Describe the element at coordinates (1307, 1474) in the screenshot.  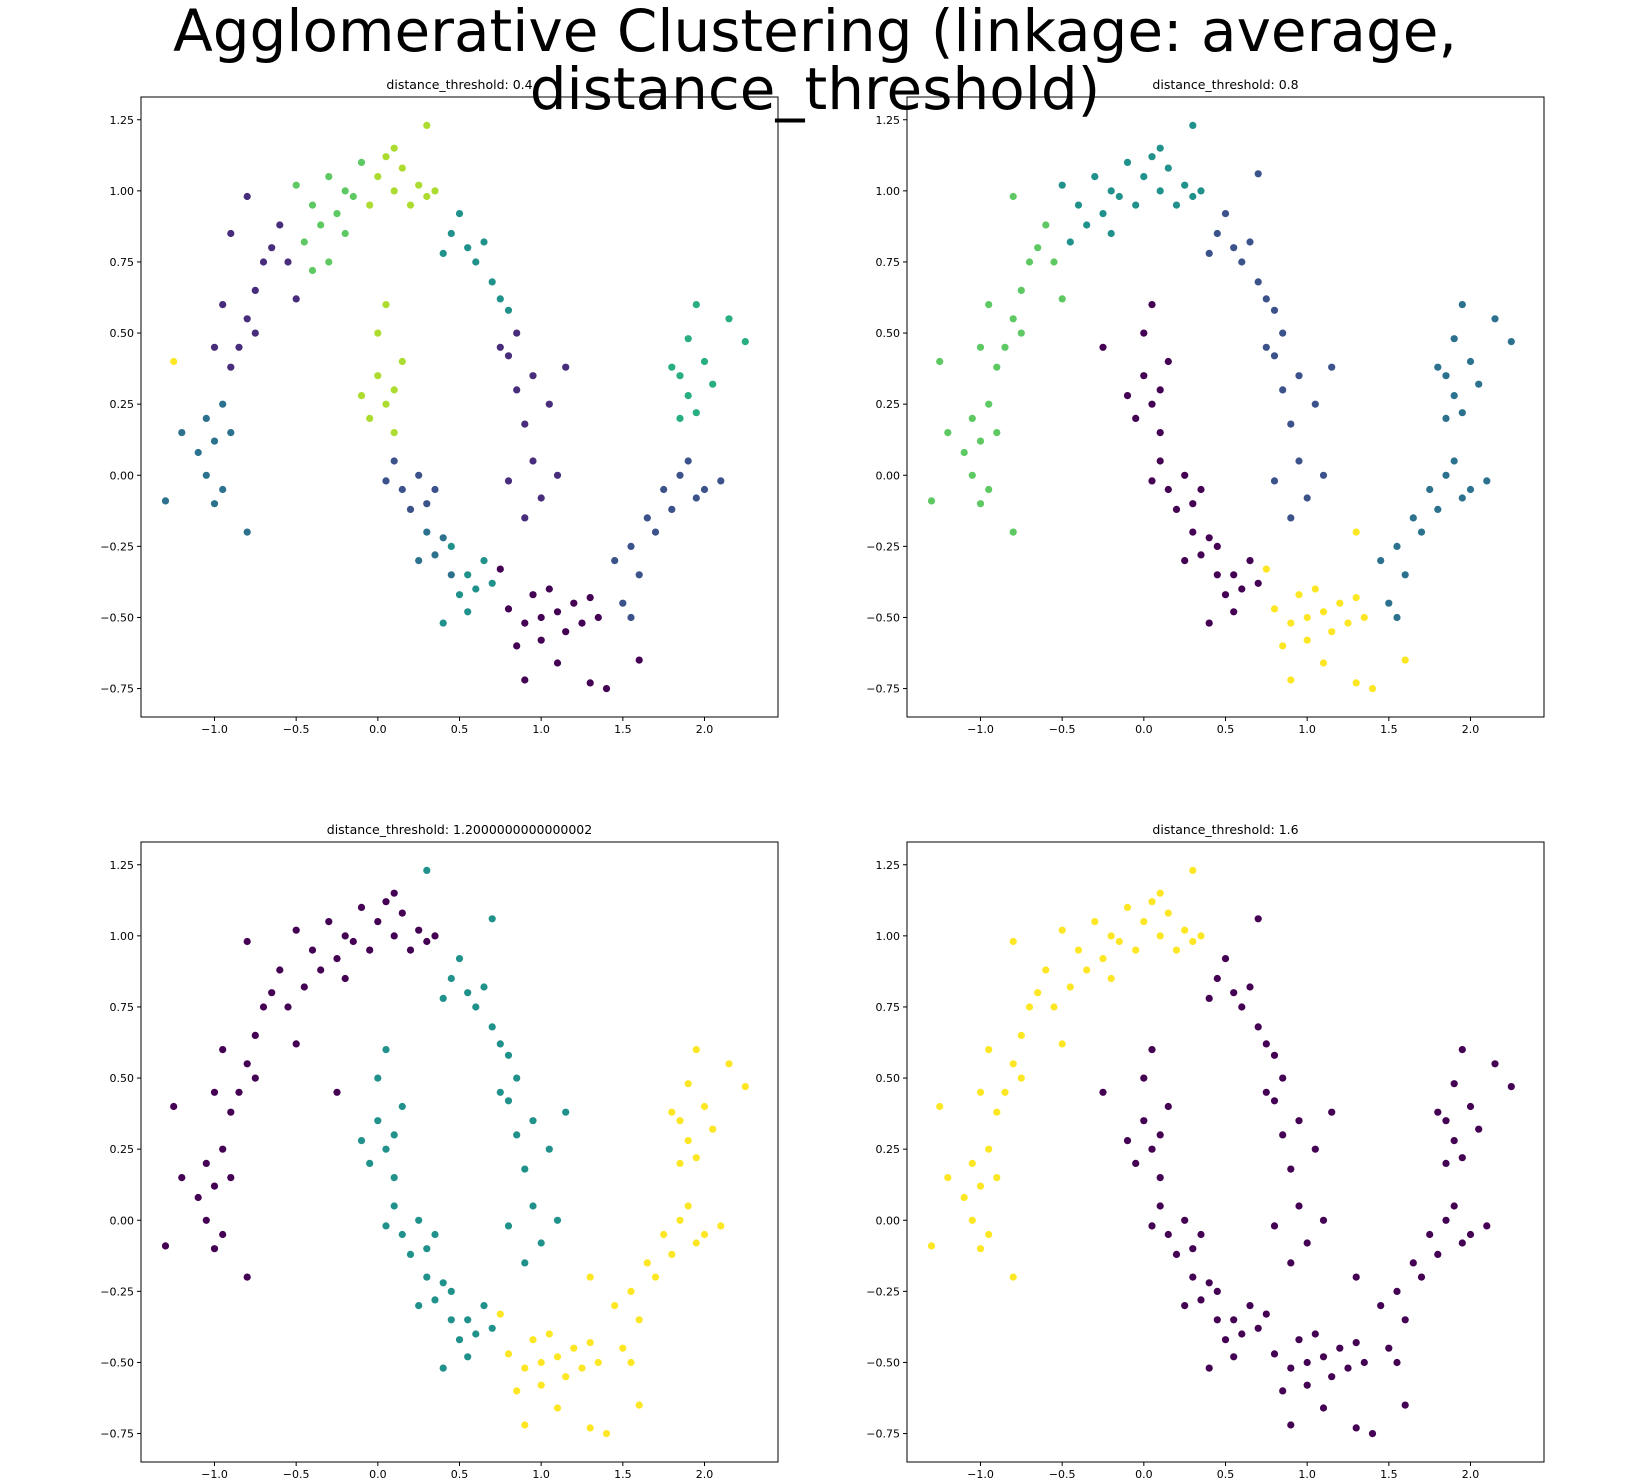
I see `x-tick-label: 1.0` at that location.